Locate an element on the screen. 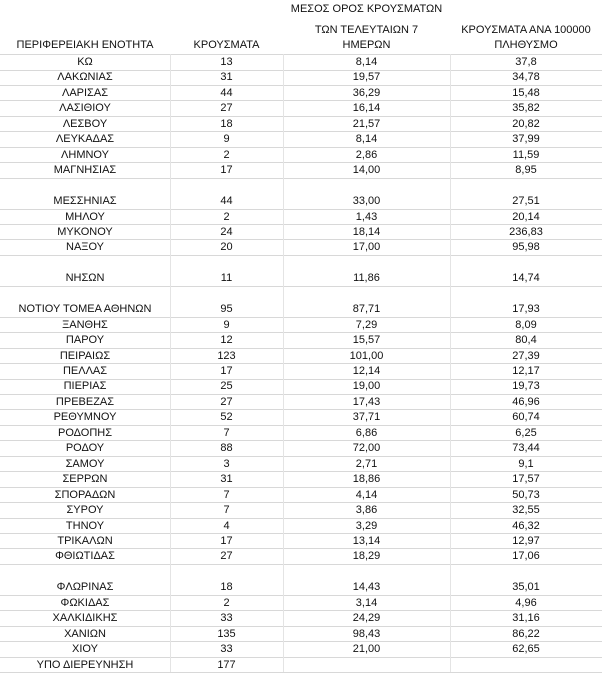 The image size is (602, 674). table-cell: ΛΕΥΚΑΔΑΣ is located at coordinates (85, 139).